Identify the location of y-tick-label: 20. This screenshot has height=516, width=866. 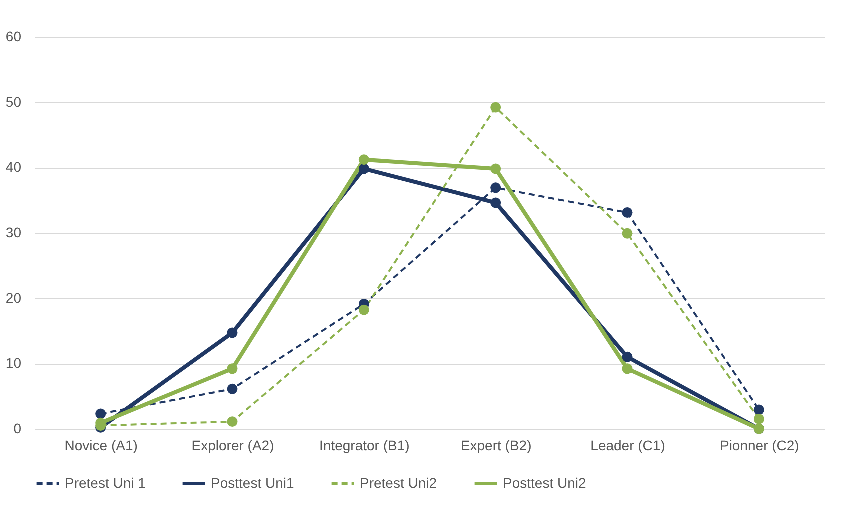
(14, 298).